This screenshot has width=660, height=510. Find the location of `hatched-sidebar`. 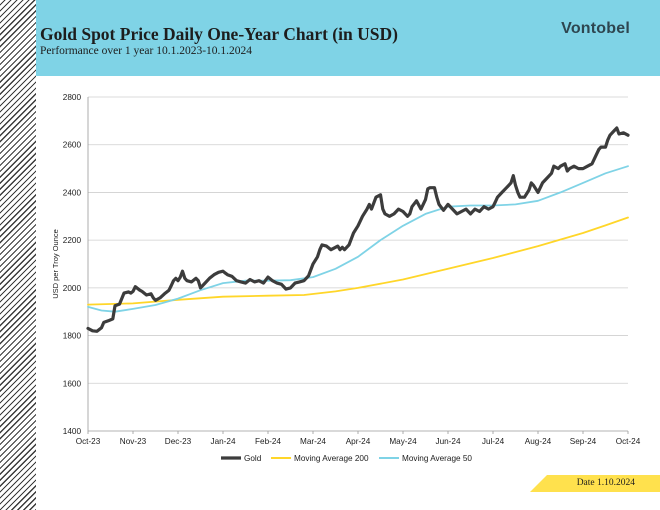

hatched-sidebar is located at coordinates (18, 255).